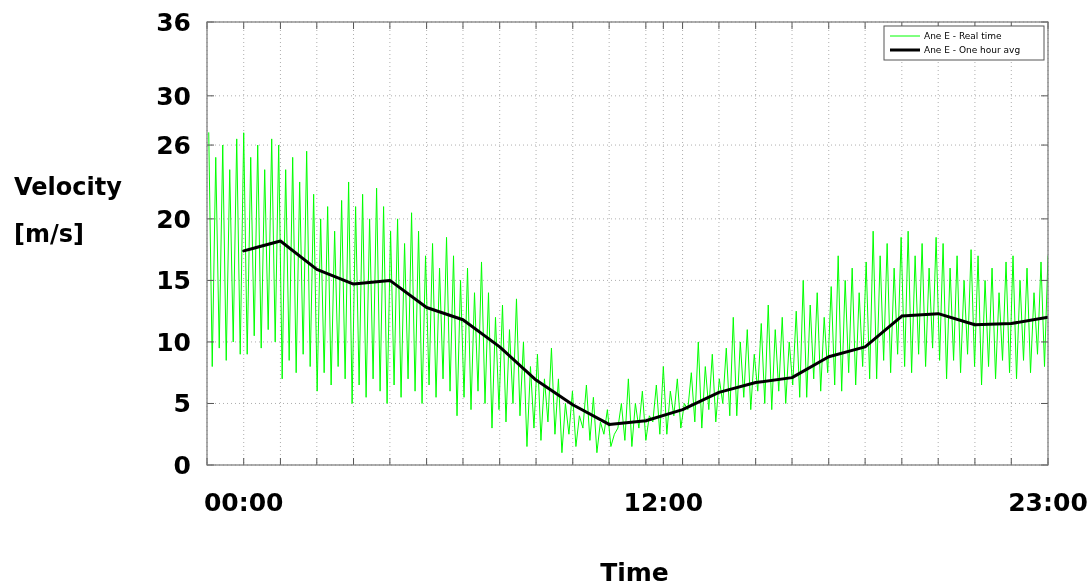  I want to click on y-tick-label: 36, so click(173, 22).